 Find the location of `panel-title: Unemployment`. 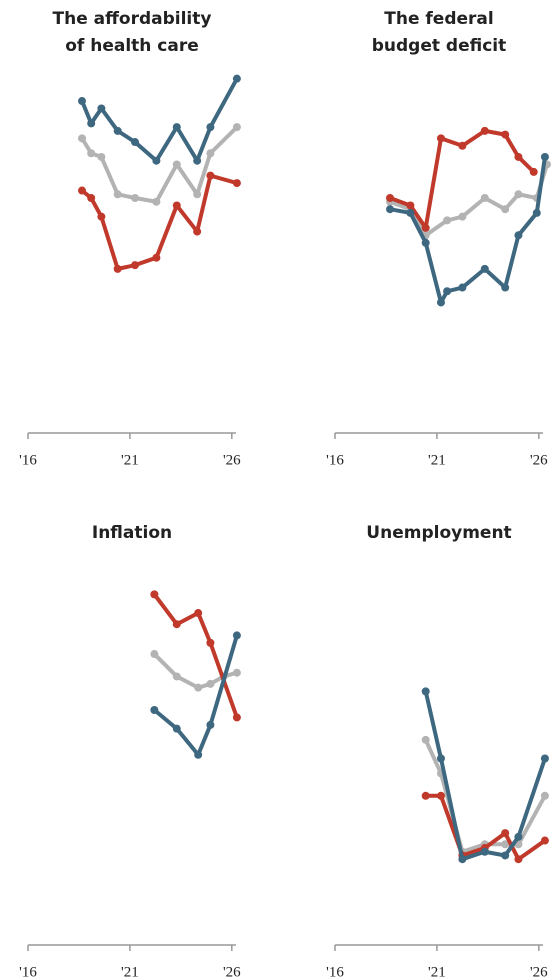

panel-title: Unemployment is located at coordinates (438, 533).